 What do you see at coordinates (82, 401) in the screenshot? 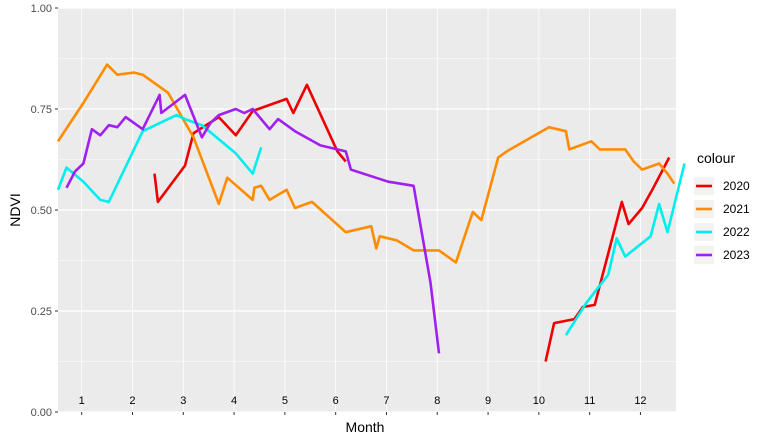
I see `month-label: 1` at bounding box center [82, 401].